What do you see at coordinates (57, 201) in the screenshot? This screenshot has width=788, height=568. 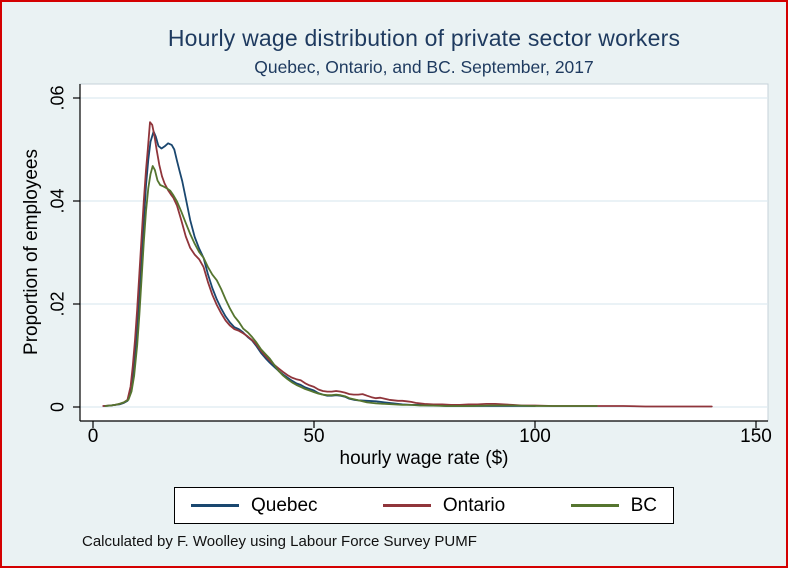 I see `y-tick-label-04: .04` at bounding box center [57, 201].